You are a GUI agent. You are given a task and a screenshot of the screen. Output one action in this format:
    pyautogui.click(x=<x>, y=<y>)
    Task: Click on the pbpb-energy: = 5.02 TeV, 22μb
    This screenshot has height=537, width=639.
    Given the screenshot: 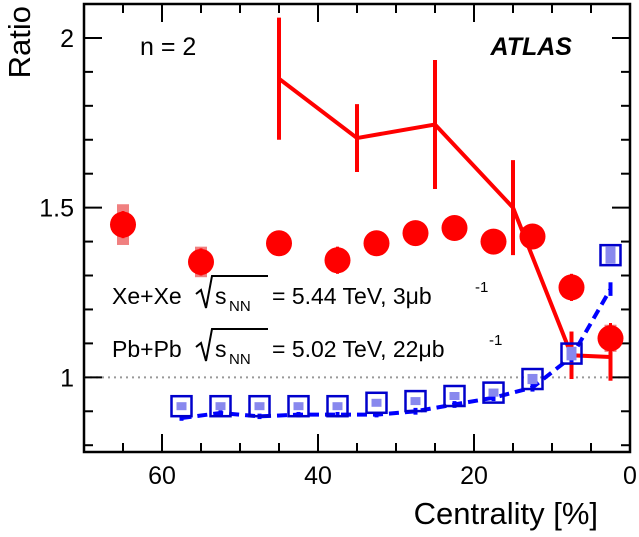 What is the action you would take?
    pyautogui.click(x=358, y=349)
    